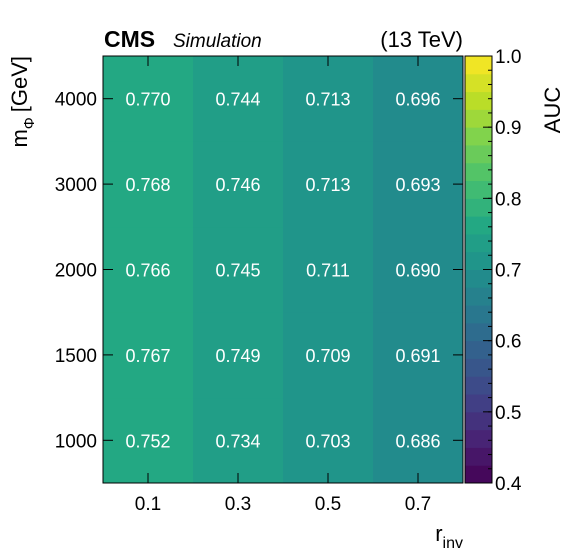 The width and height of the screenshot is (580, 556). I want to click on x-axis-label-sub: inv, so click(453, 543).